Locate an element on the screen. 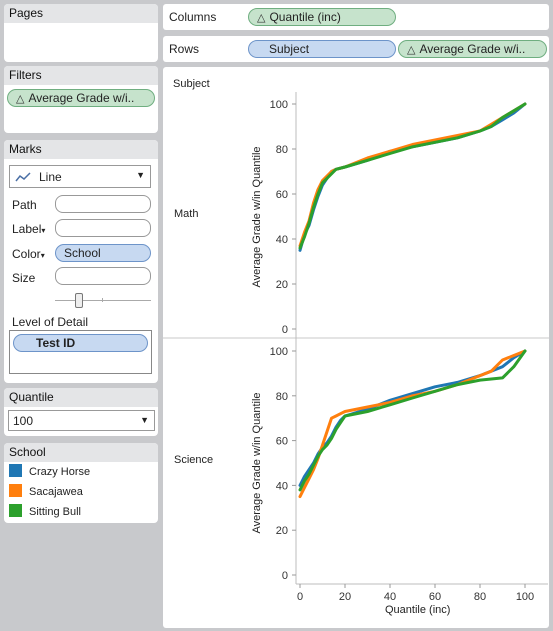 The width and height of the screenshot is (553, 631). rows-pill-label: Average Grade w/i.. is located at coordinates (472, 49).